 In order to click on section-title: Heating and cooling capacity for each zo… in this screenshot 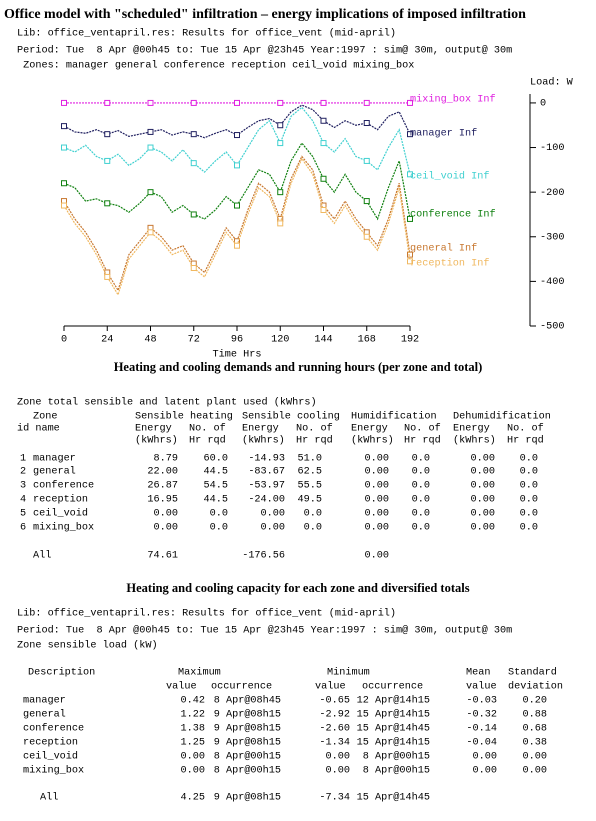, I will do `click(297, 588)`.